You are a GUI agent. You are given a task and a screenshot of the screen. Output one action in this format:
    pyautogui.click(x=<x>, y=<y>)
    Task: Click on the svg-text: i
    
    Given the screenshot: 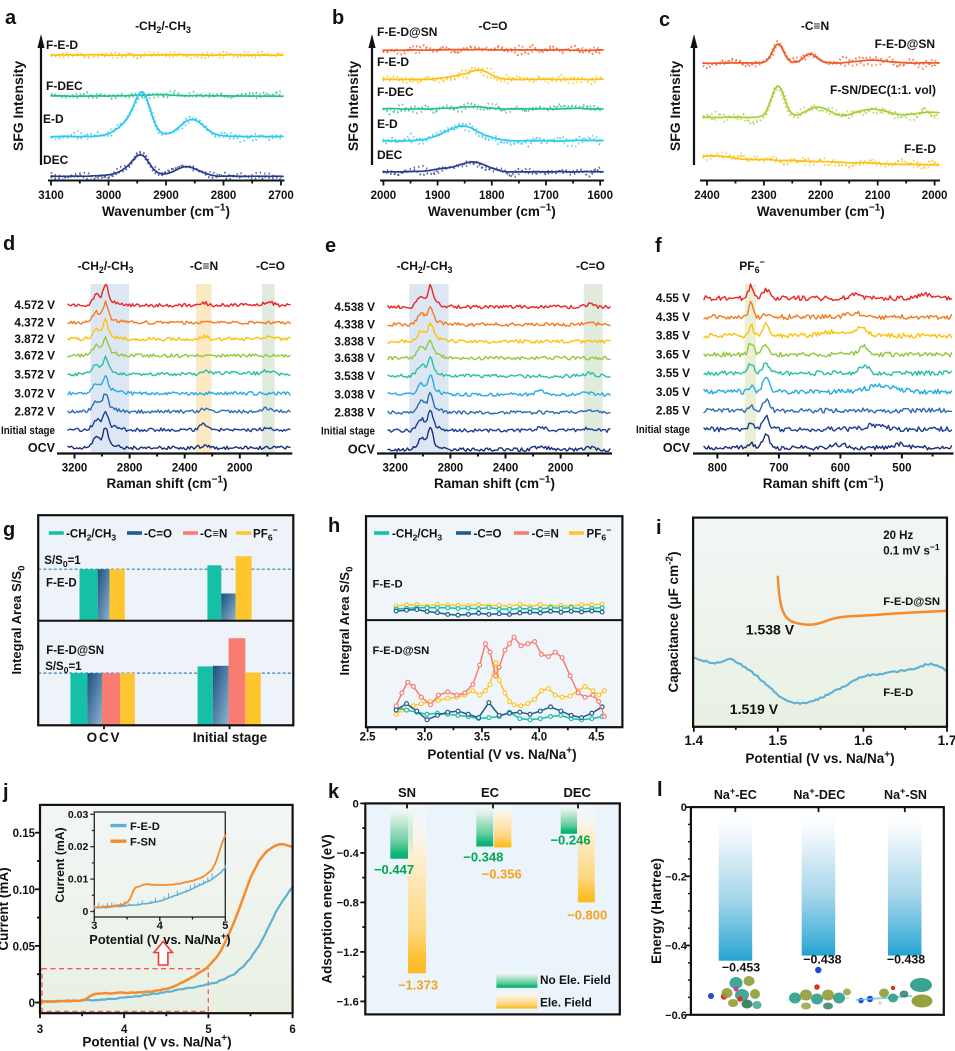 What is the action you would take?
    pyautogui.click(x=659, y=528)
    